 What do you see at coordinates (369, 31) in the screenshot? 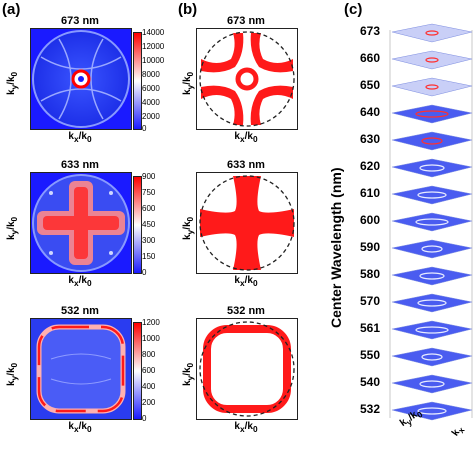
I see `wavelength-label: 673` at bounding box center [369, 31].